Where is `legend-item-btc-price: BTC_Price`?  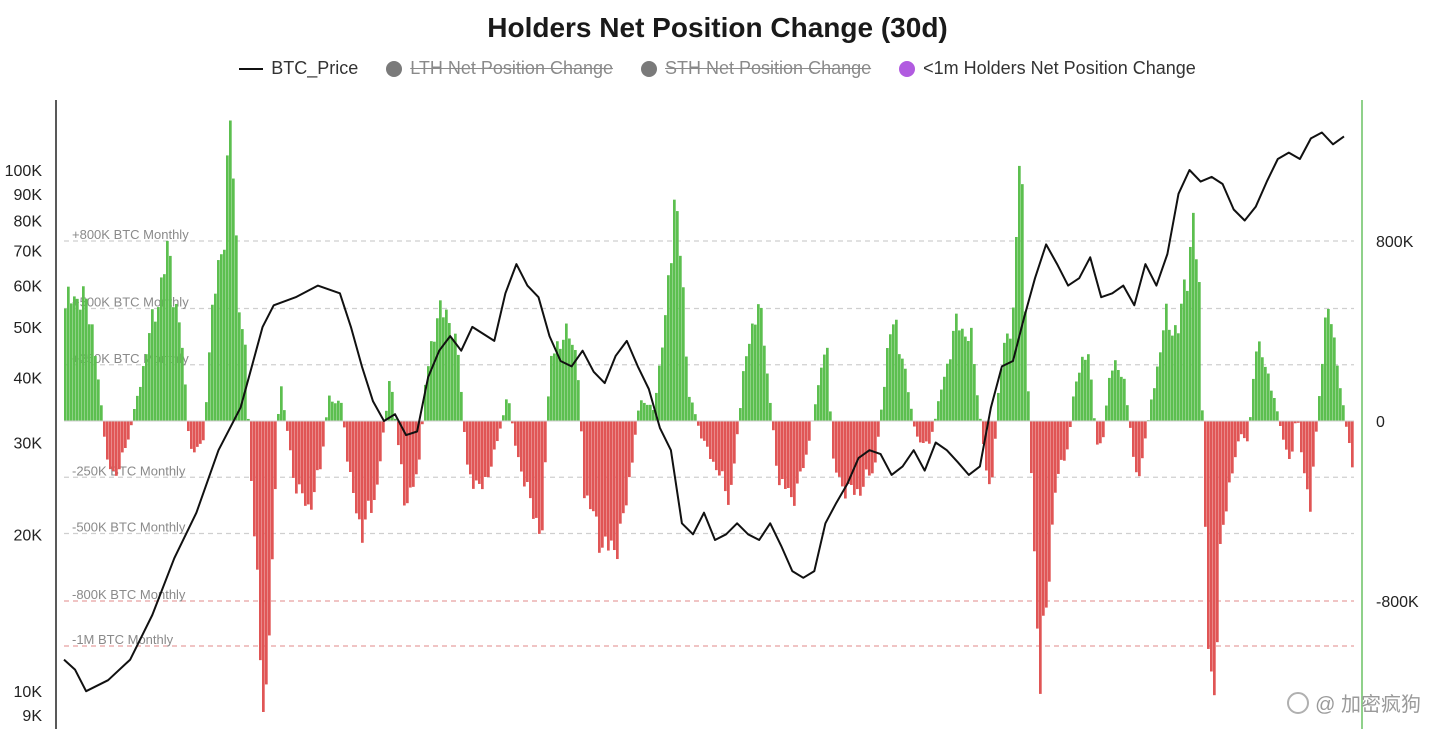
legend-item-btc-price: BTC_Price is located at coordinates (298, 68).